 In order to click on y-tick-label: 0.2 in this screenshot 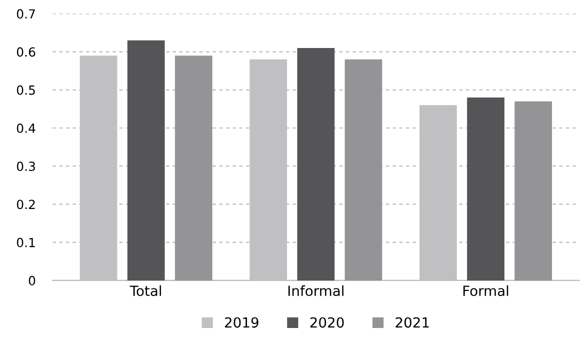, I will do `click(25, 205)`.